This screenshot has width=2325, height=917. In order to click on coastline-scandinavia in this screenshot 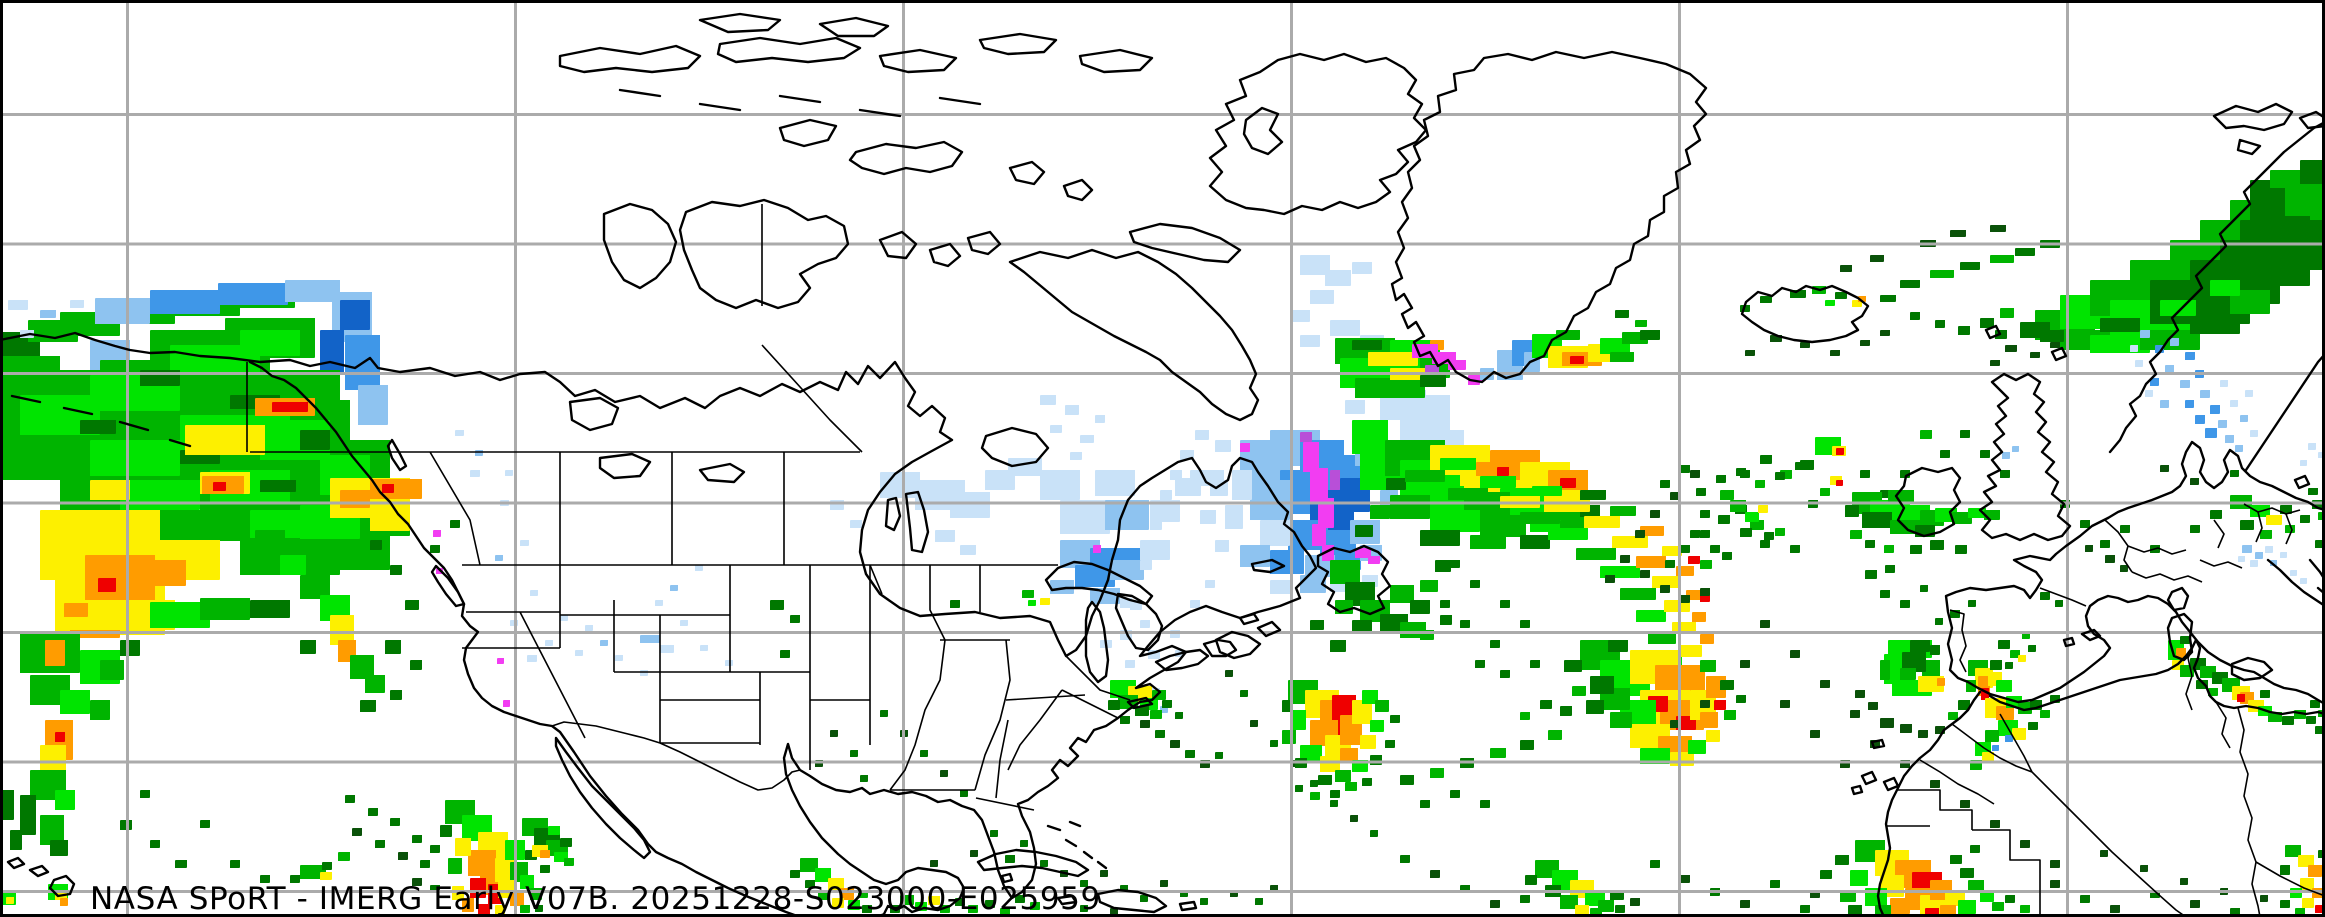, I will do `click(2215, 480)`.